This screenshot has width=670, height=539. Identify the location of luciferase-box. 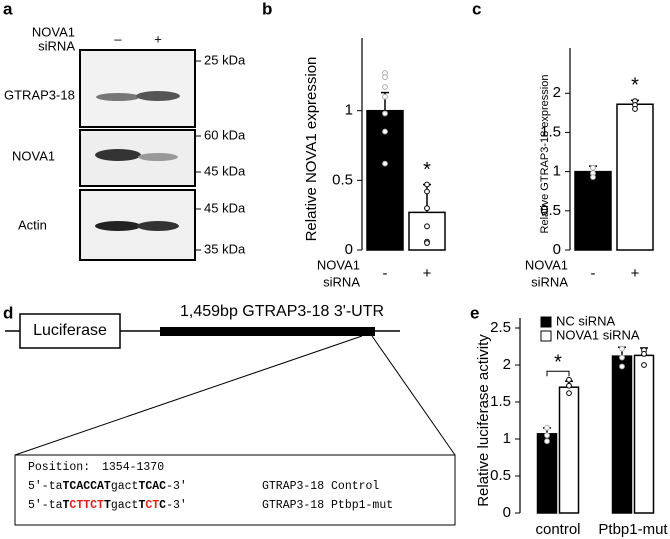
(70, 331).